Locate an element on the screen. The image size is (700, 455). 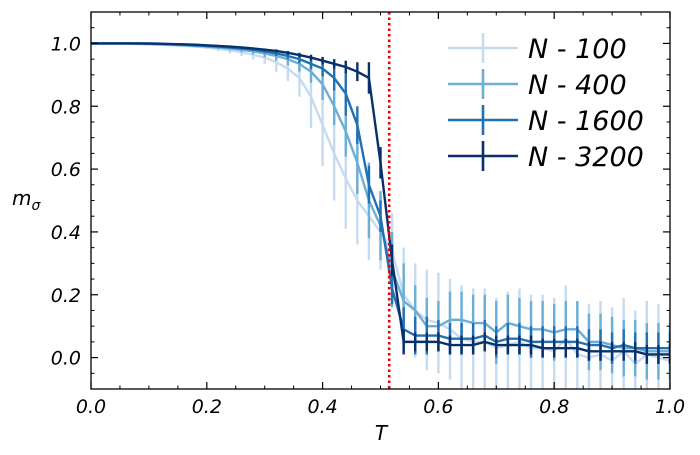
y-tick-label: 1.0 is located at coordinates (66, 44).